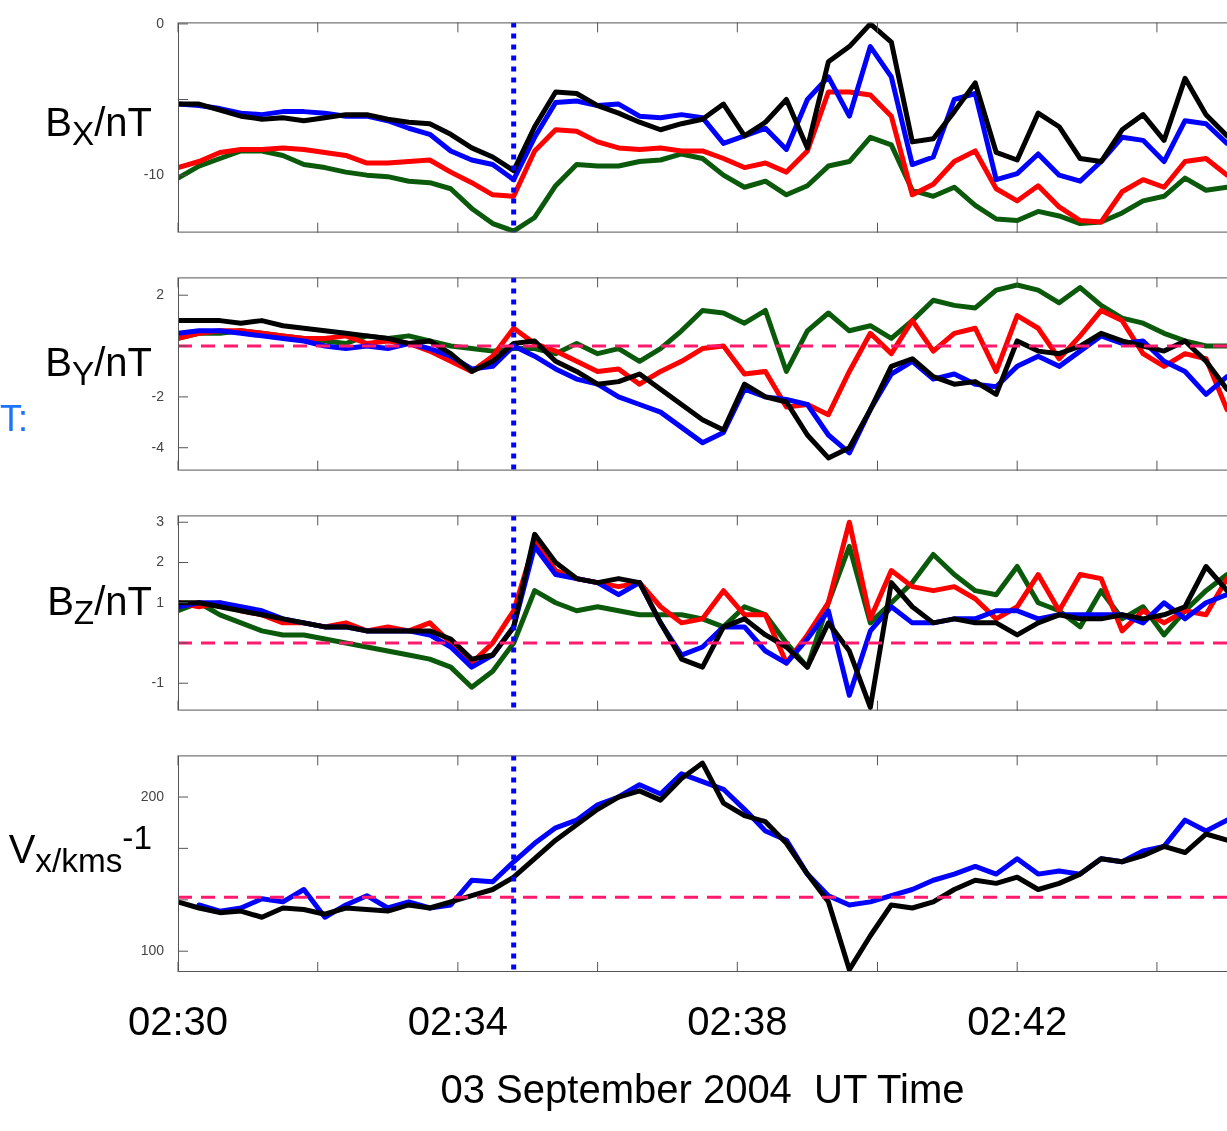 The height and width of the screenshot is (1131, 1227). I want to click on text: T:, so click(14, 418).